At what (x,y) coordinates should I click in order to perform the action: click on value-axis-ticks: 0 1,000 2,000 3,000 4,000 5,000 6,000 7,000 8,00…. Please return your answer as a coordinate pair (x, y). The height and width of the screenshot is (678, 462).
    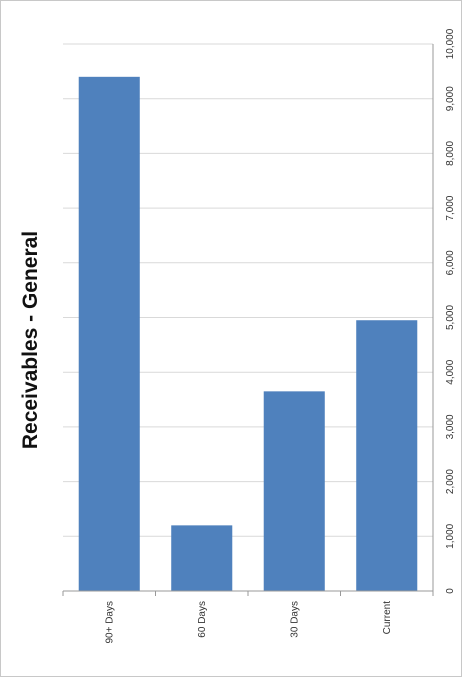
    Looking at the image, I should click on (450, 311).